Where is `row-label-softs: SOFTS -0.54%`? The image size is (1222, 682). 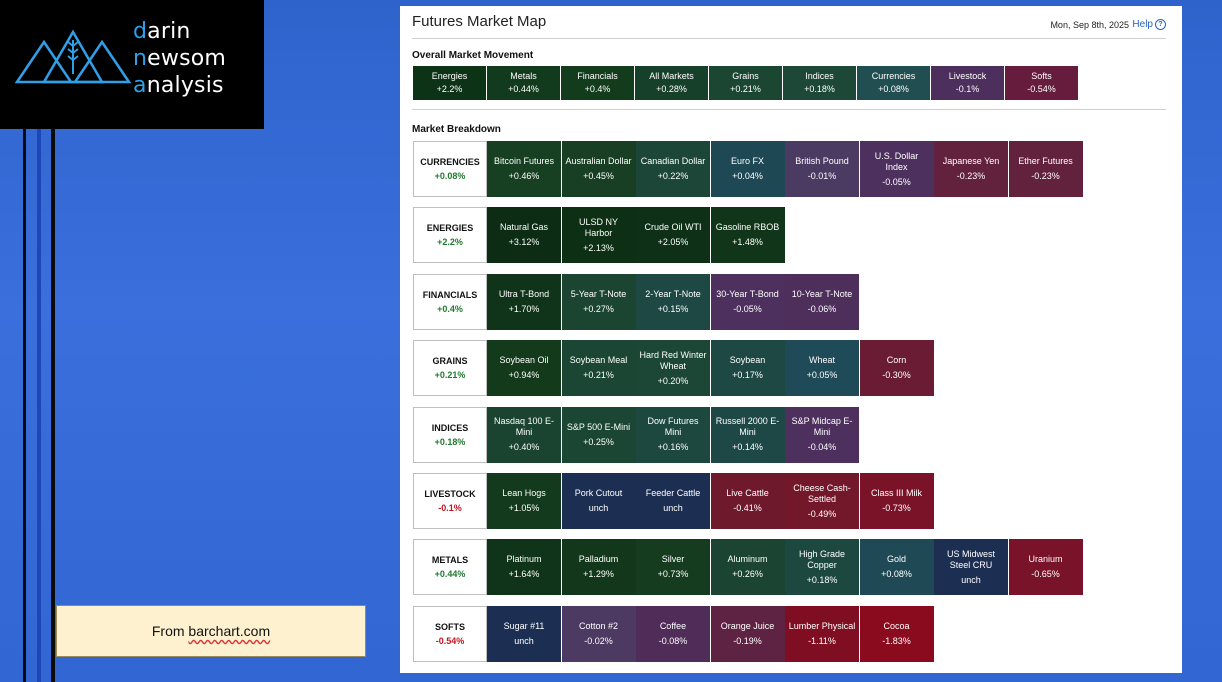
row-label-softs: SOFTS -0.54% is located at coordinates (450, 633).